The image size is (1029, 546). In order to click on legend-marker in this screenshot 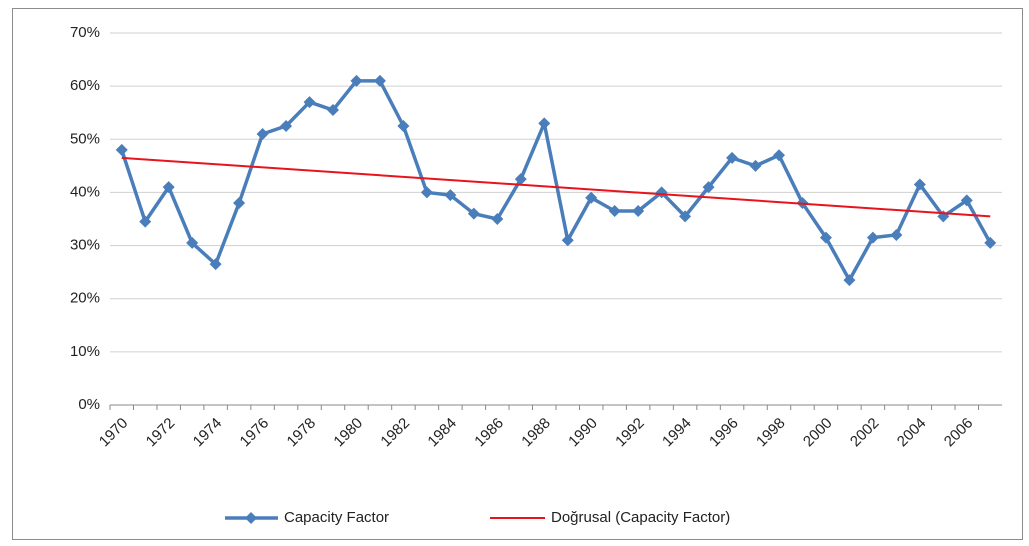, I will do `click(251, 518)`.